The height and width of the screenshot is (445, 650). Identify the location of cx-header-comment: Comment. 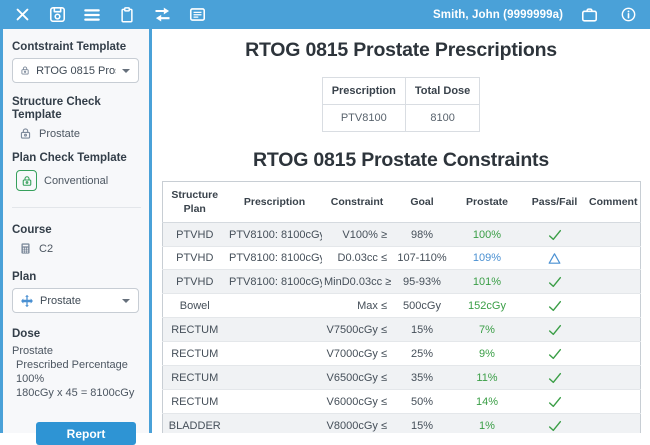
(613, 202).